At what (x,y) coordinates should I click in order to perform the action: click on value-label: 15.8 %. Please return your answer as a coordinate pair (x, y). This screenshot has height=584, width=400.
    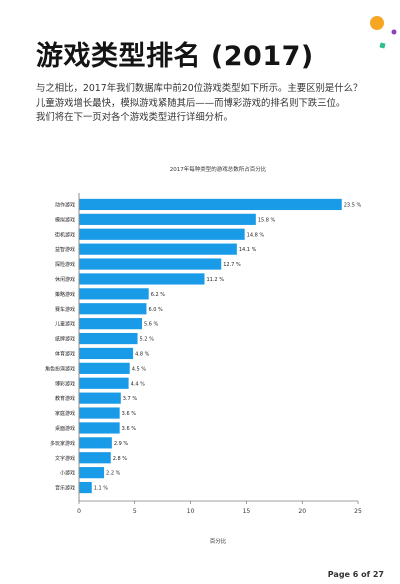
    Looking at the image, I should click on (267, 220).